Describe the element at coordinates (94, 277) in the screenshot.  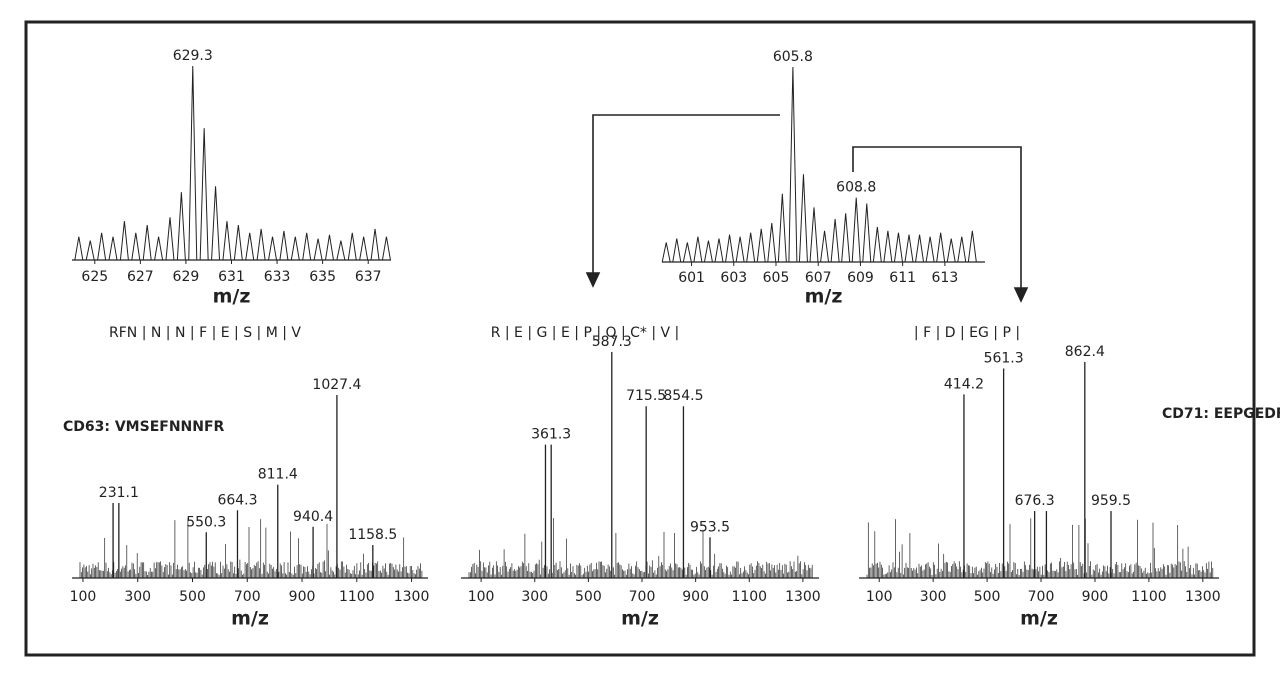
I see `x-tick-label: 625` at that location.